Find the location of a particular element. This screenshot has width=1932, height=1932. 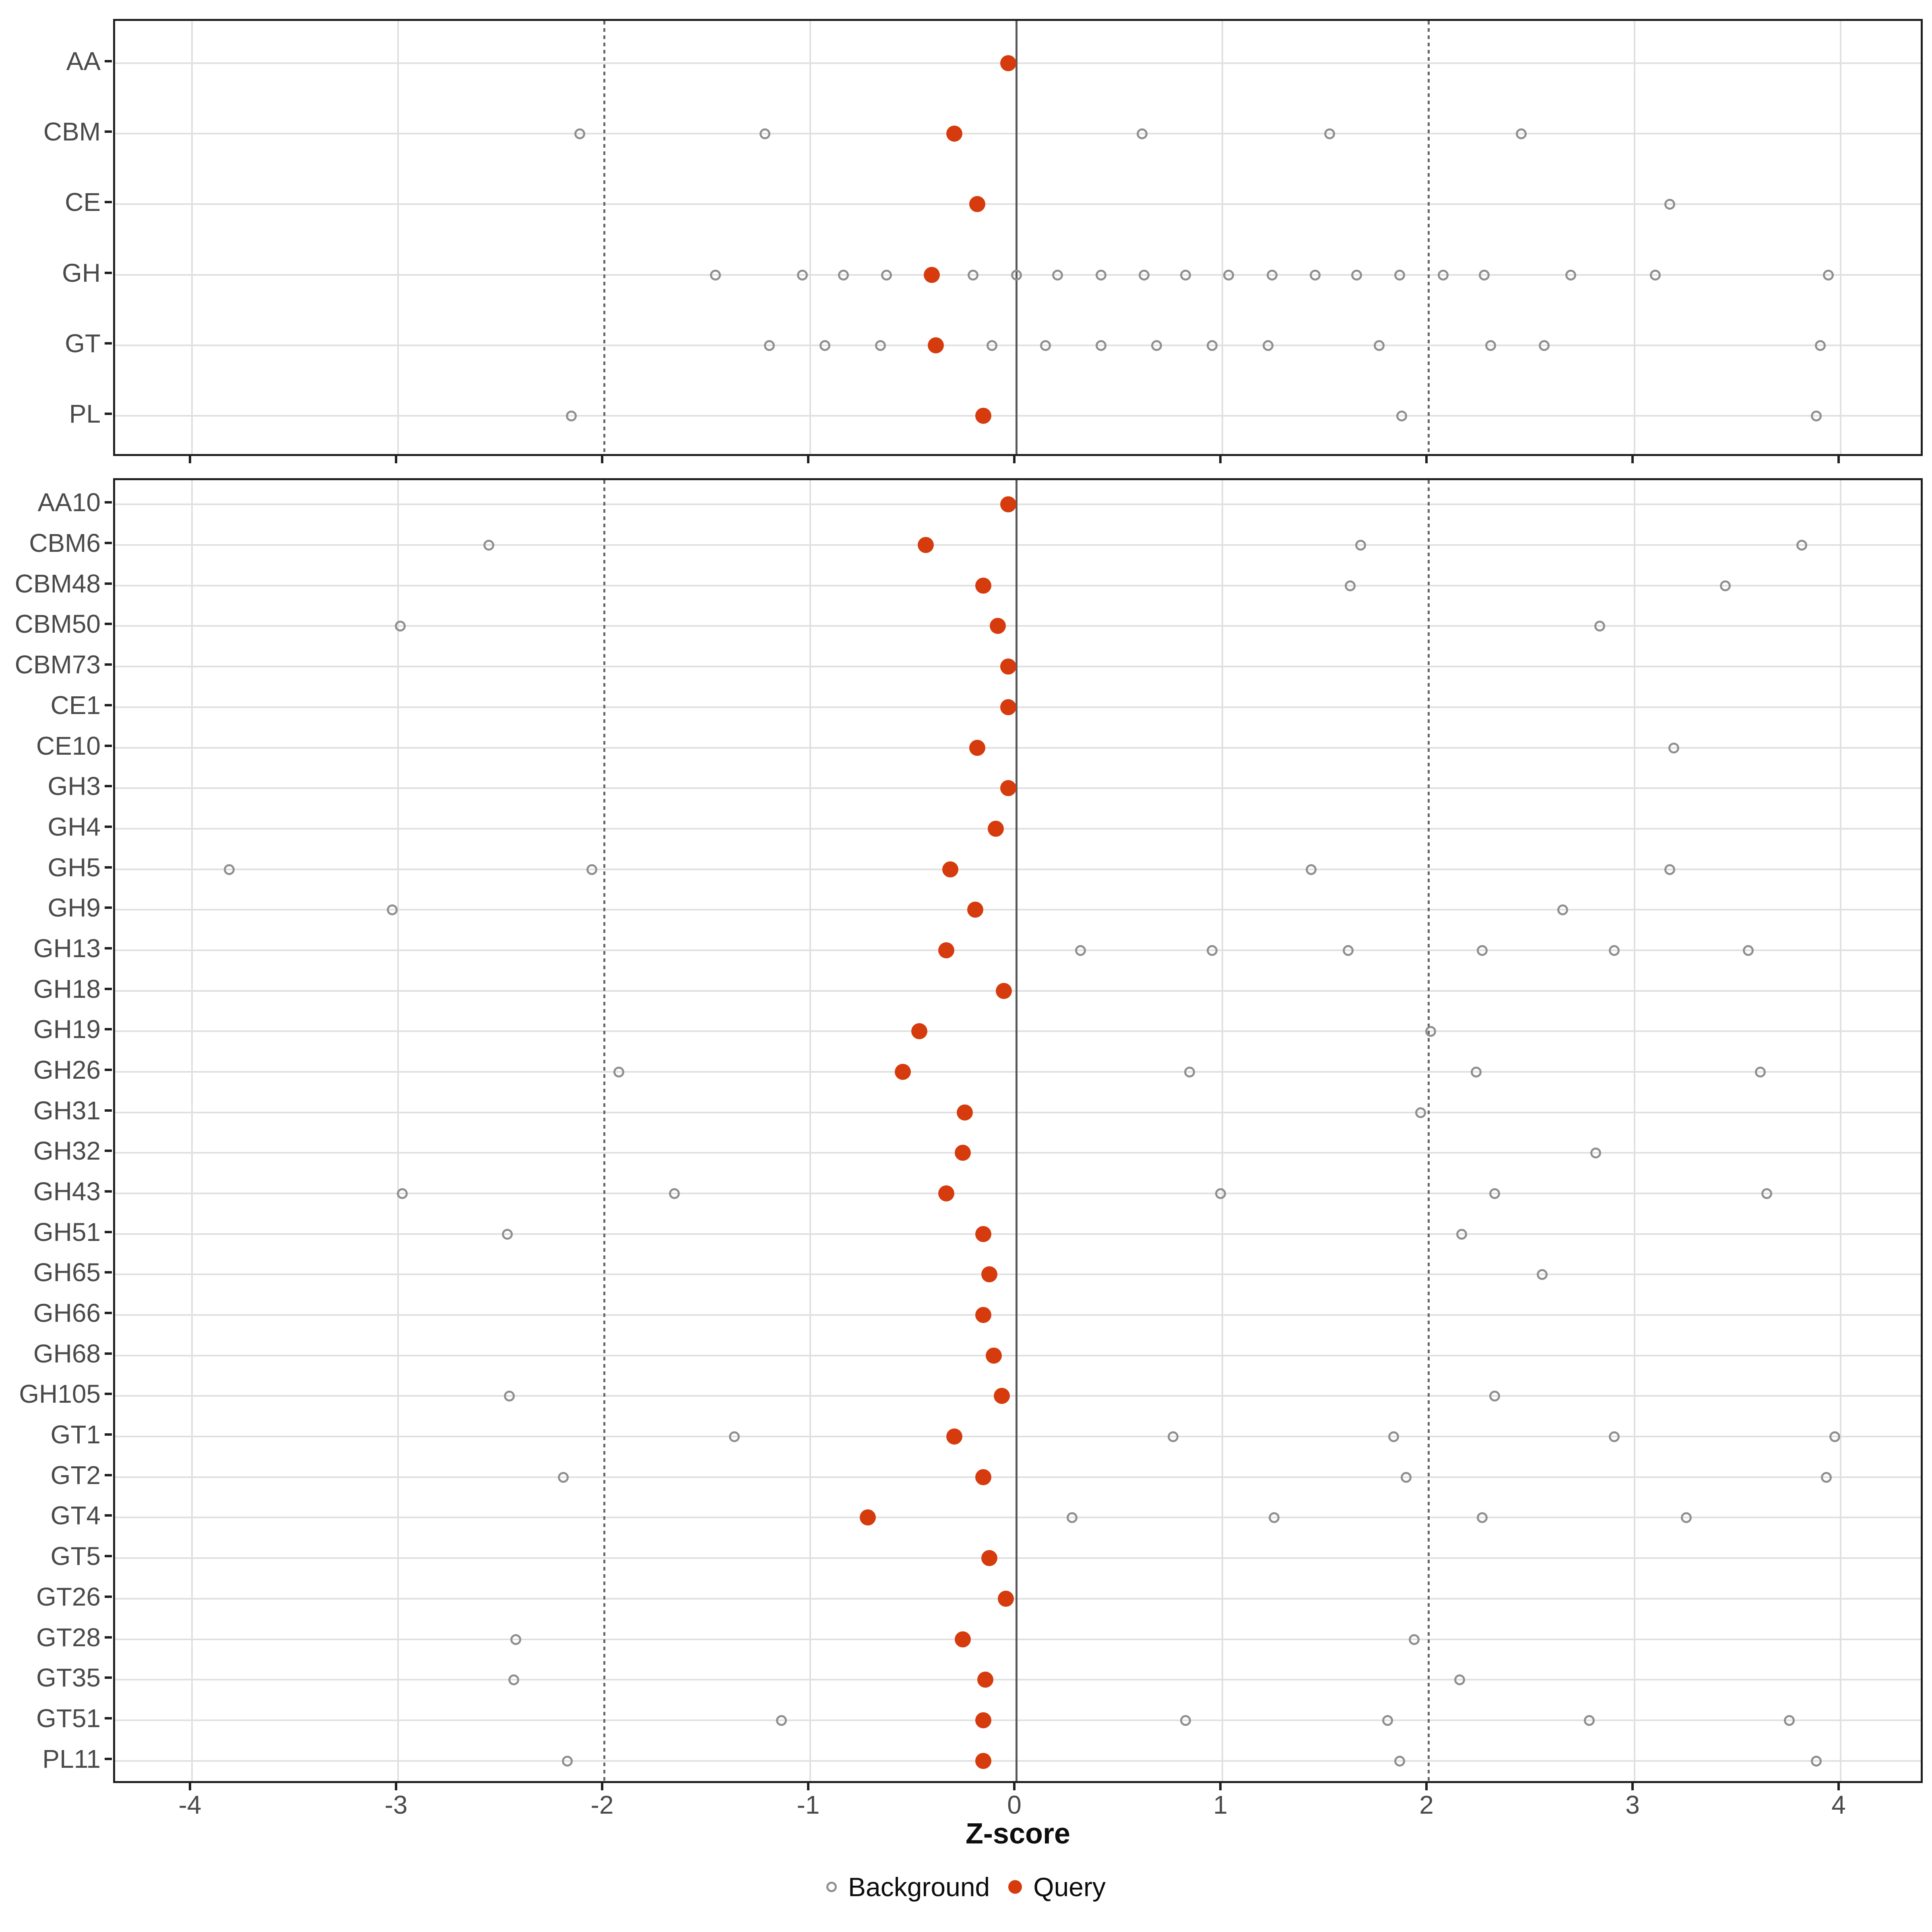

x-axis-tick-label: 2 is located at coordinates (1426, 1804).